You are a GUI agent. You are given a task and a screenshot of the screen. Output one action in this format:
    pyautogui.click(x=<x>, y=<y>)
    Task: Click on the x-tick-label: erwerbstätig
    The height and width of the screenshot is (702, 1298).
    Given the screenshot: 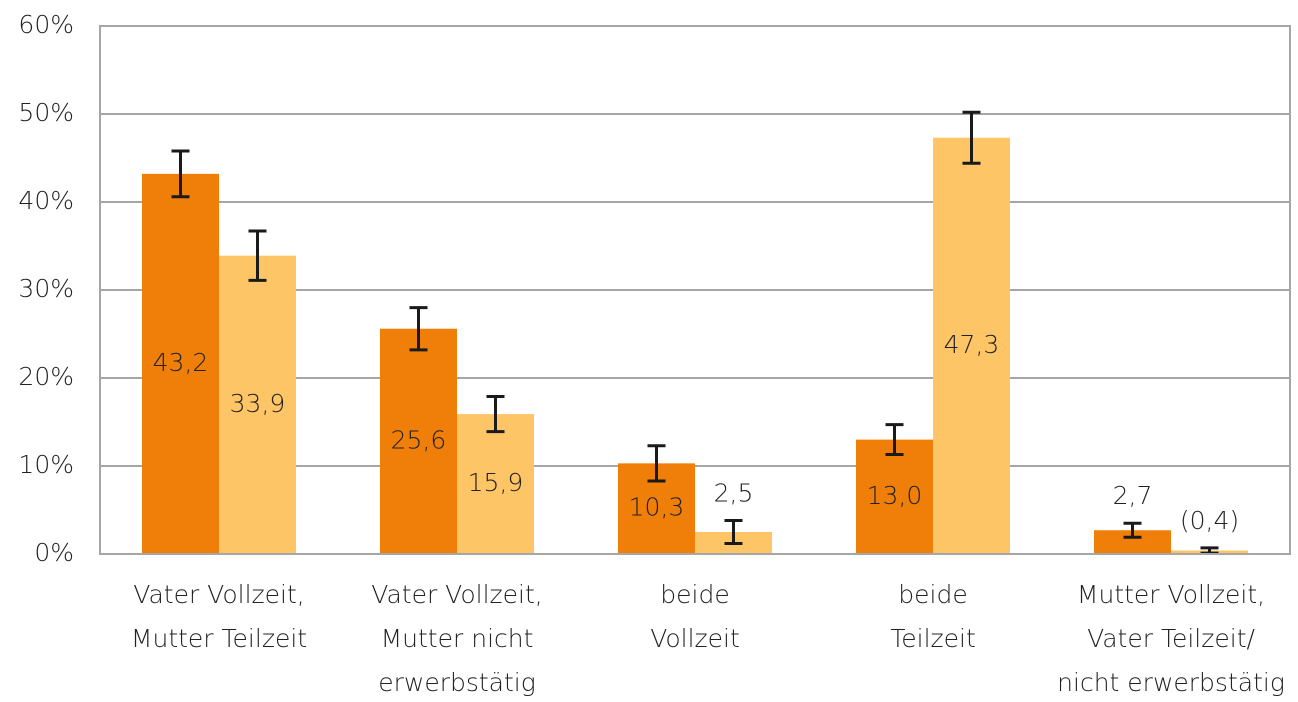 What is the action you would take?
    pyautogui.click(x=457, y=682)
    